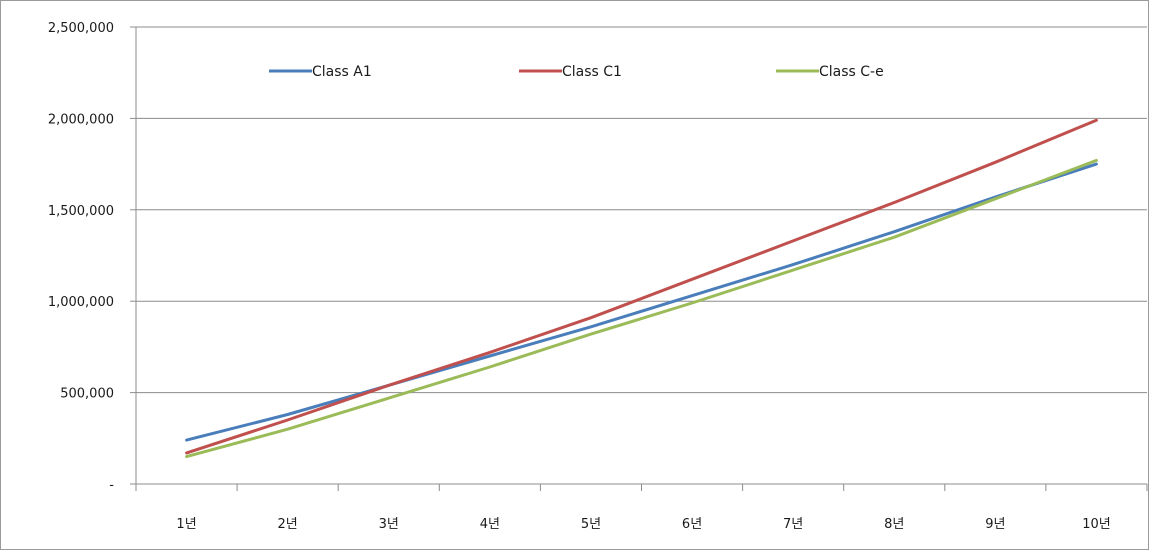 This screenshot has width=1149, height=550. I want to click on x-tick-label: 9년, so click(995, 524).